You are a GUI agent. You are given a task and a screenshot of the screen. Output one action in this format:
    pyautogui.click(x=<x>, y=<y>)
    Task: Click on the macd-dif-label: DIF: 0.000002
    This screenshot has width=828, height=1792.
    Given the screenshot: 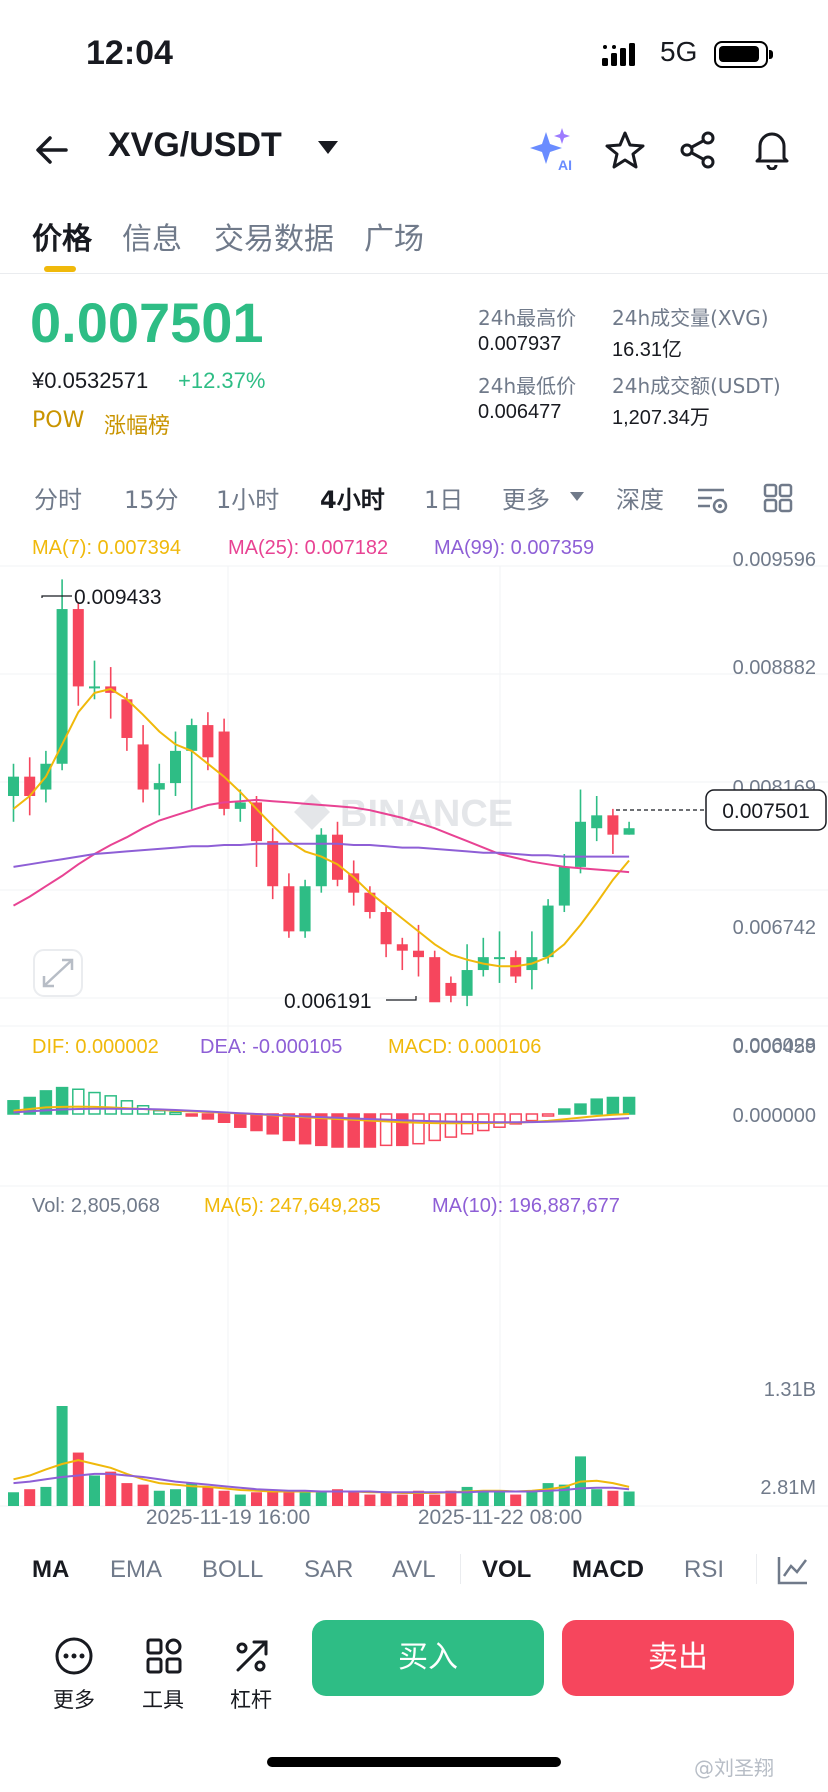 What is the action you would take?
    pyautogui.click(x=95, y=1047)
    